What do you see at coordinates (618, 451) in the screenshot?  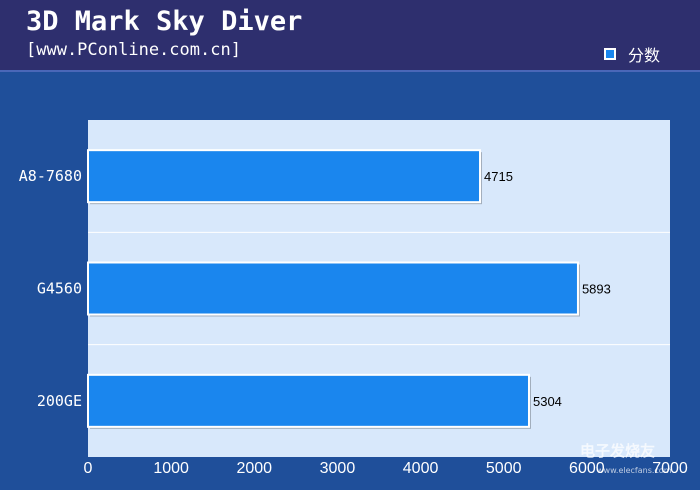 I see `watermark-logo: 电子发烧友` at bounding box center [618, 451].